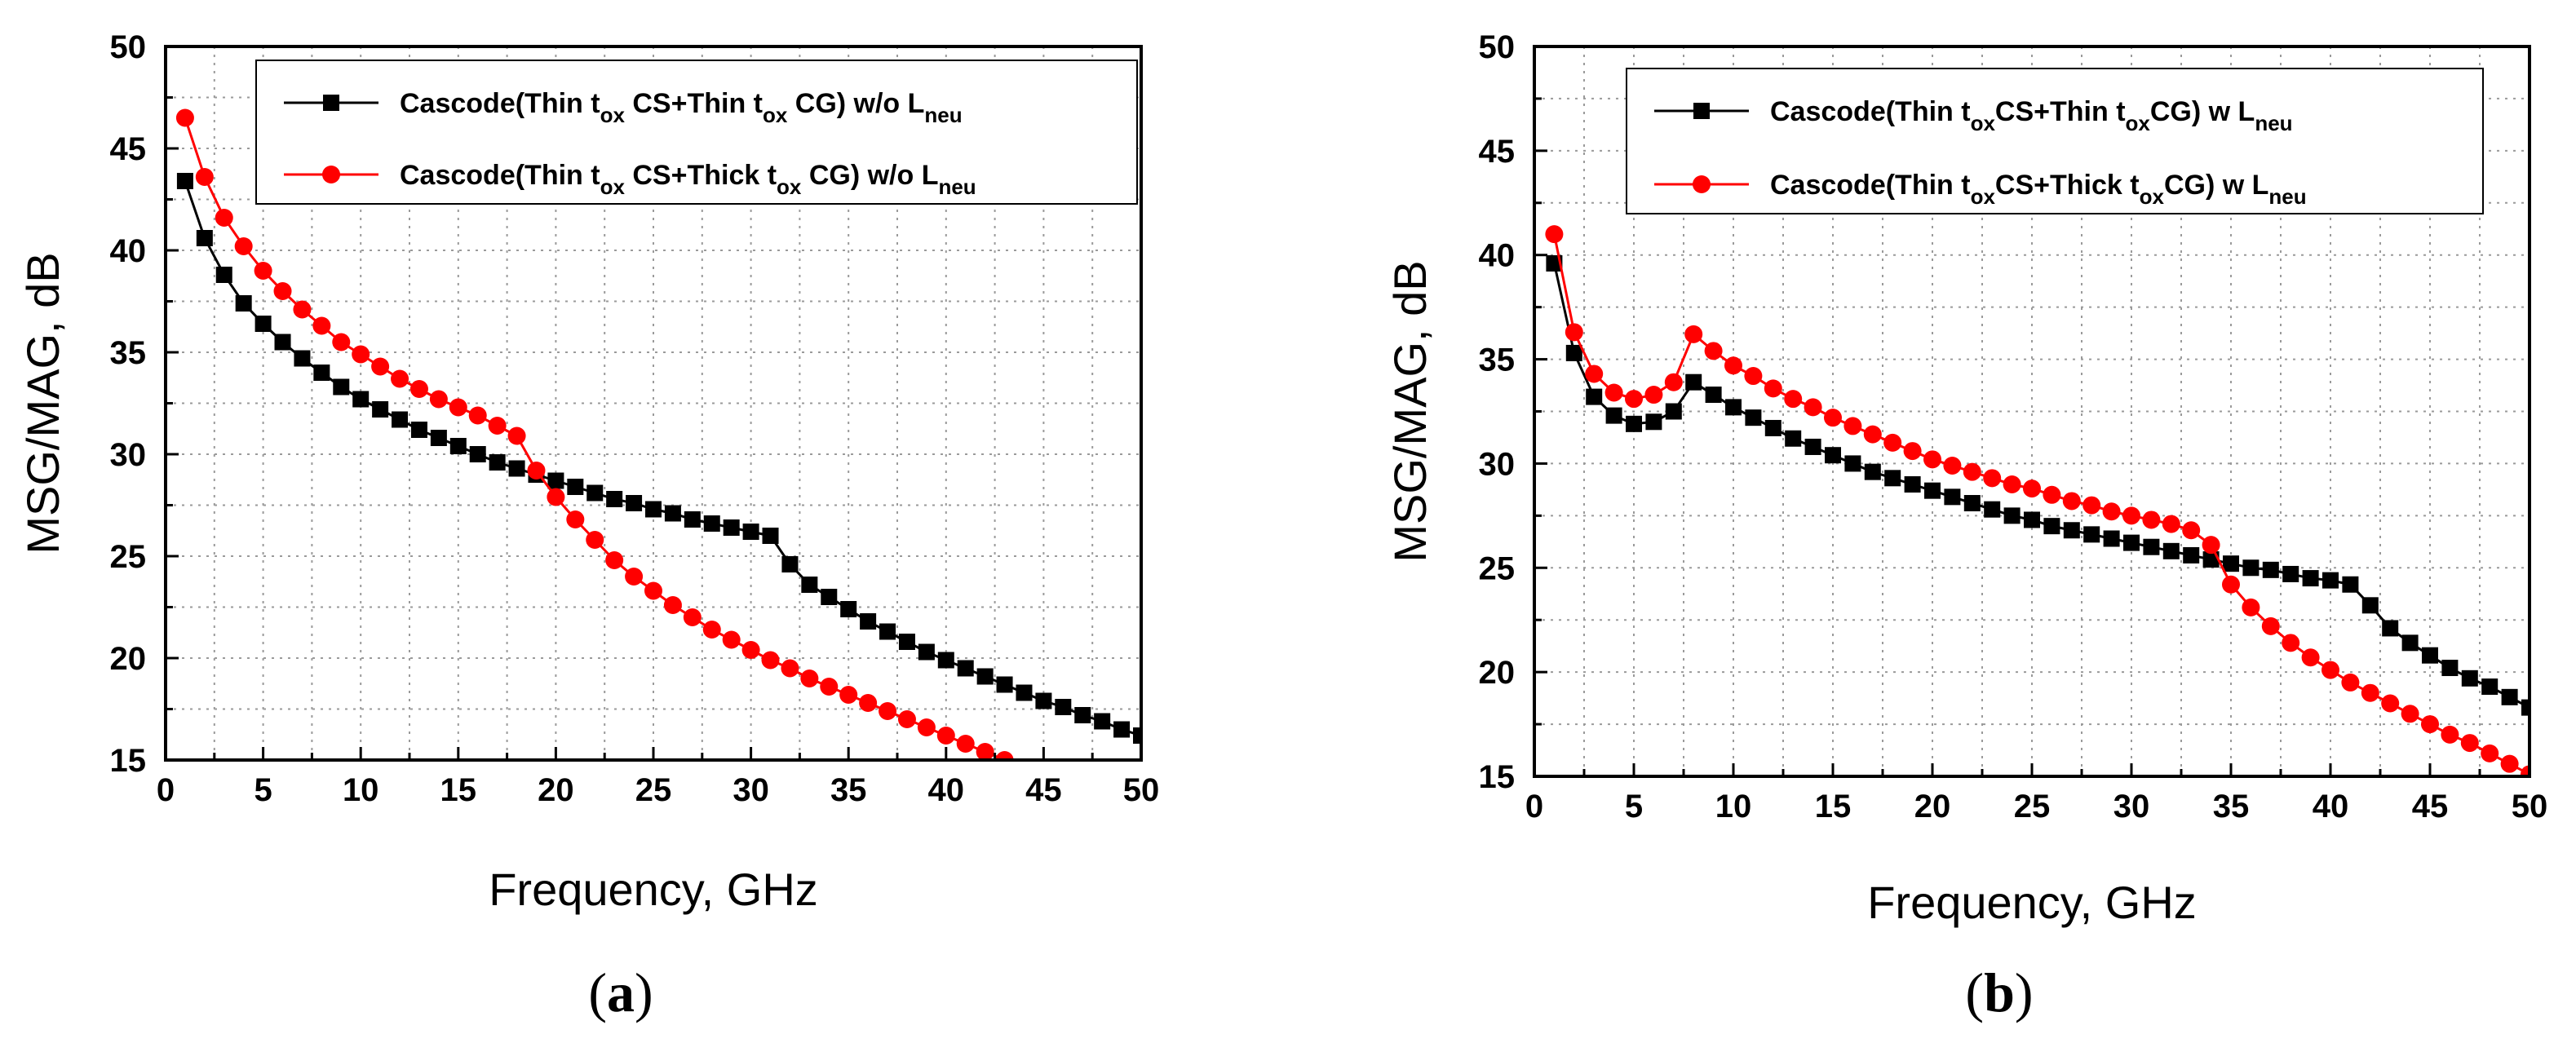 The height and width of the screenshot is (1043, 2576). Describe the element at coordinates (2032, 902) in the screenshot. I see `x-axis-title-b: Frequency, GHz` at that location.